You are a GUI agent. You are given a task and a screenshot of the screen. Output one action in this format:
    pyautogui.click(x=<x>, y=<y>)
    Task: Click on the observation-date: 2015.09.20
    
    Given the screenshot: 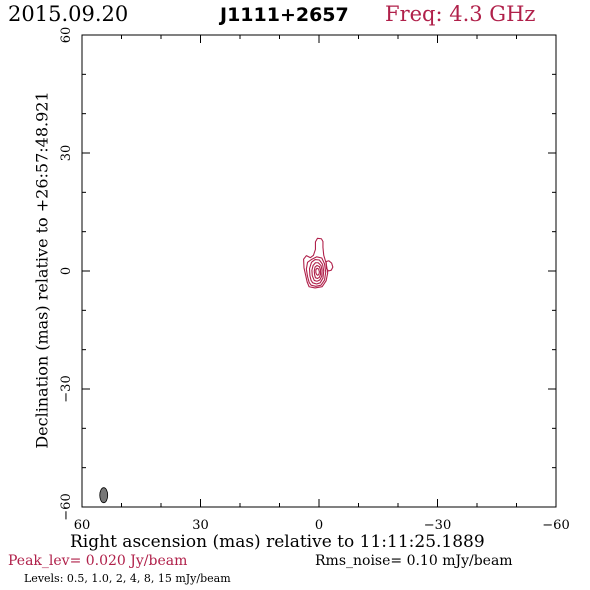 What is the action you would take?
    pyautogui.click(x=68, y=14)
    